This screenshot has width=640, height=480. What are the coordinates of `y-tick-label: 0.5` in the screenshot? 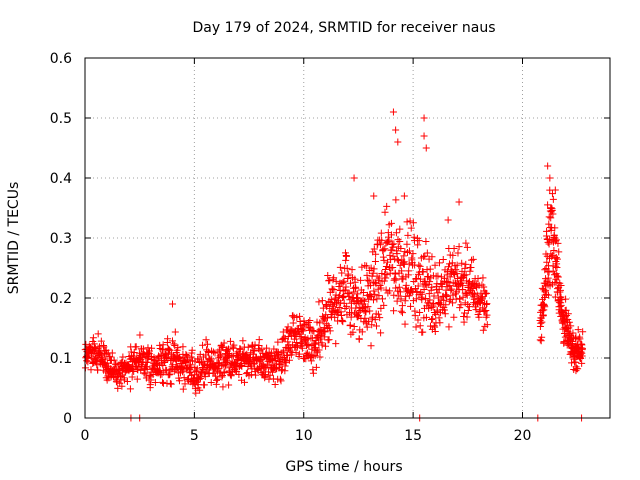 It's located at (61, 119).